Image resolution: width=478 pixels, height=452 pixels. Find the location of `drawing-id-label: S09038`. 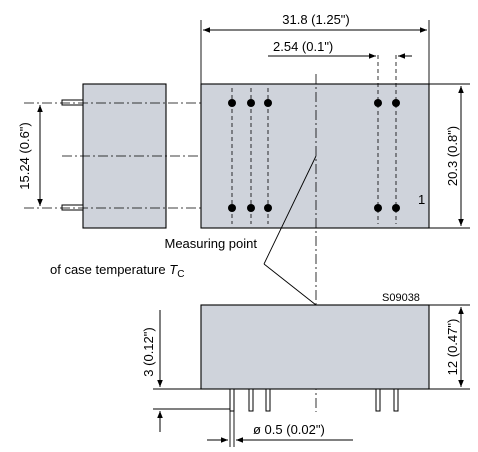

drawing-id-label: S09038 is located at coordinates (401, 298).